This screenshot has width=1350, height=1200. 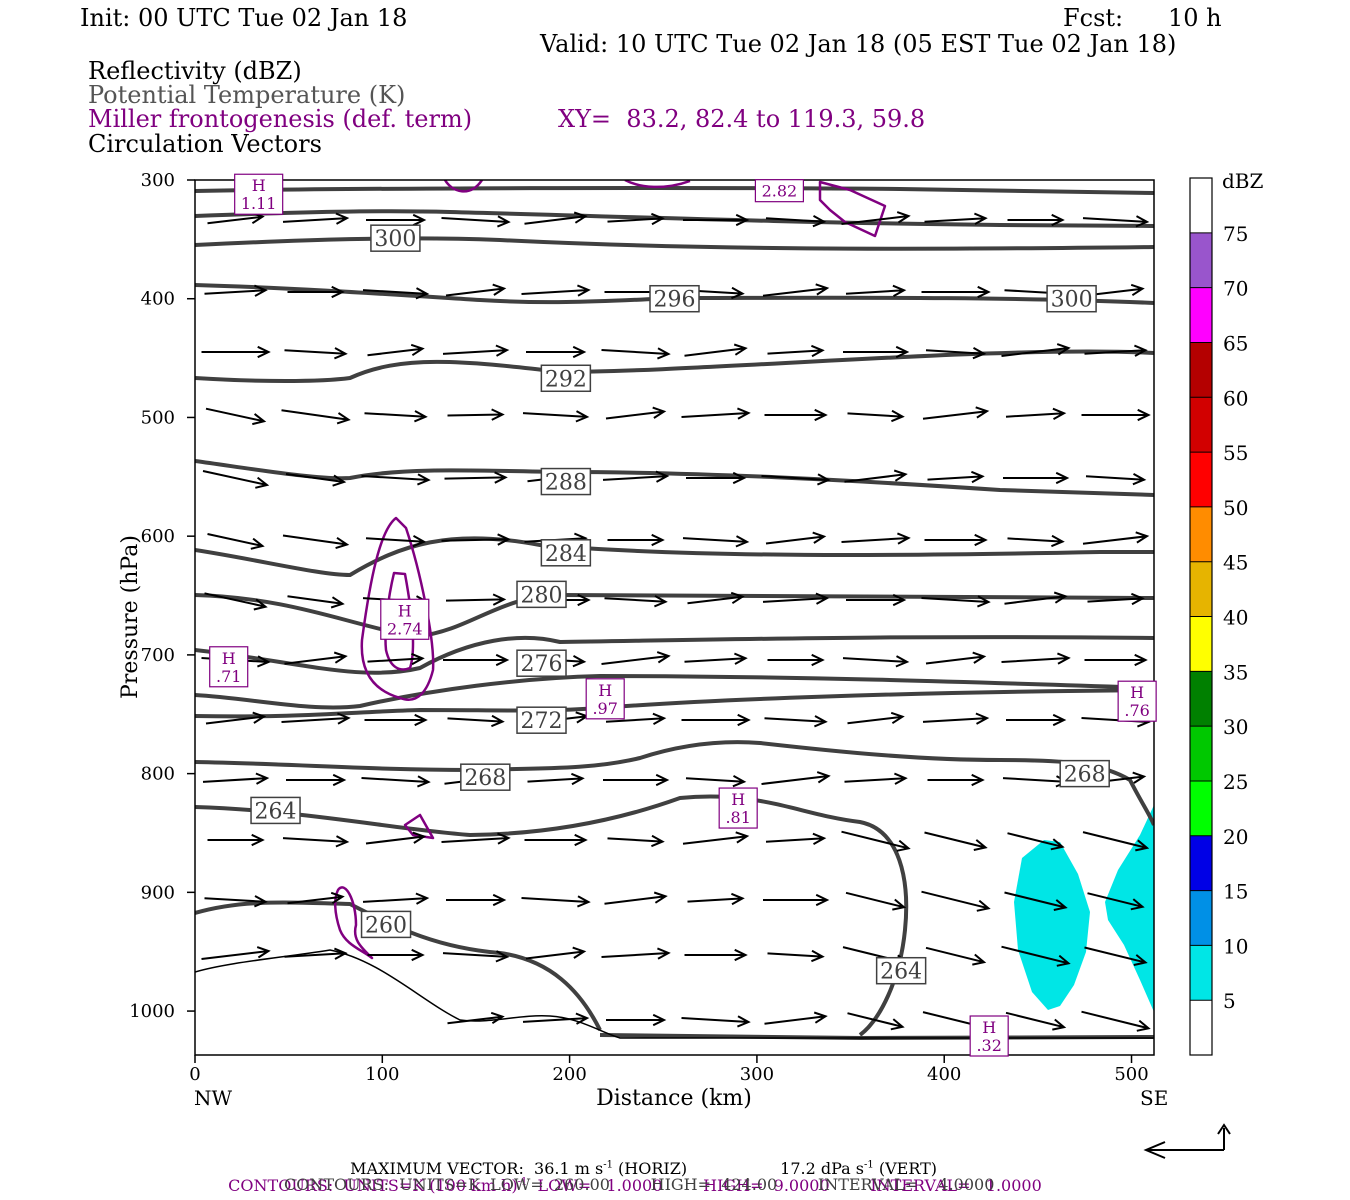 I want to click on max-vector-vert: 17.2 dPa s-1 (VERT), so click(x=859, y=1168).